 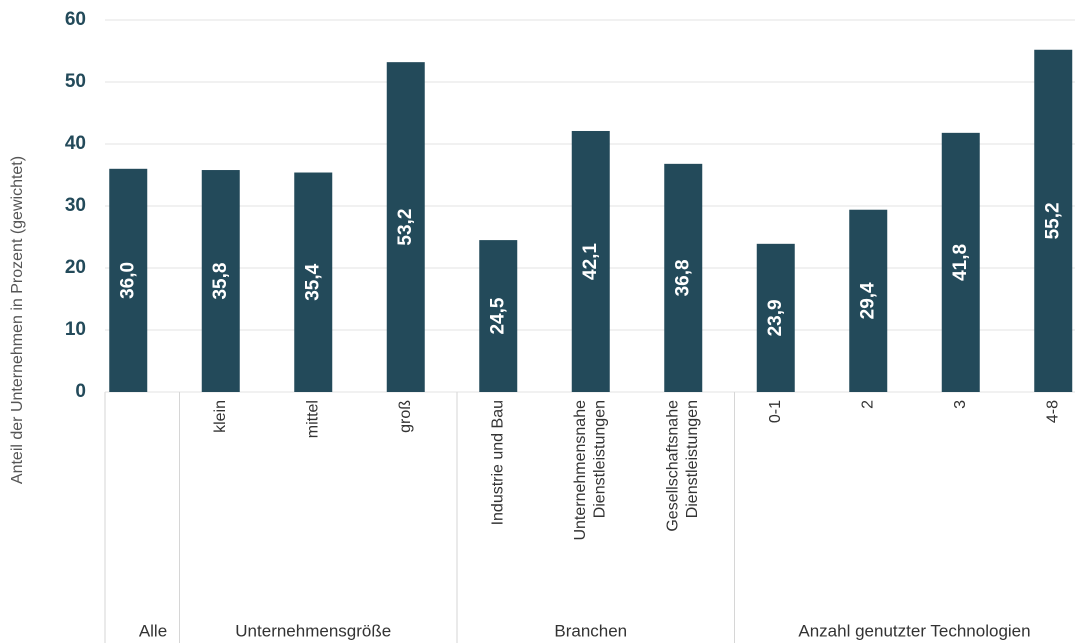 What do you see at coordinates (313, 630) in the screenshot?
I see `group-label: Unternehmensgröße` at bounding box center [313, 630].